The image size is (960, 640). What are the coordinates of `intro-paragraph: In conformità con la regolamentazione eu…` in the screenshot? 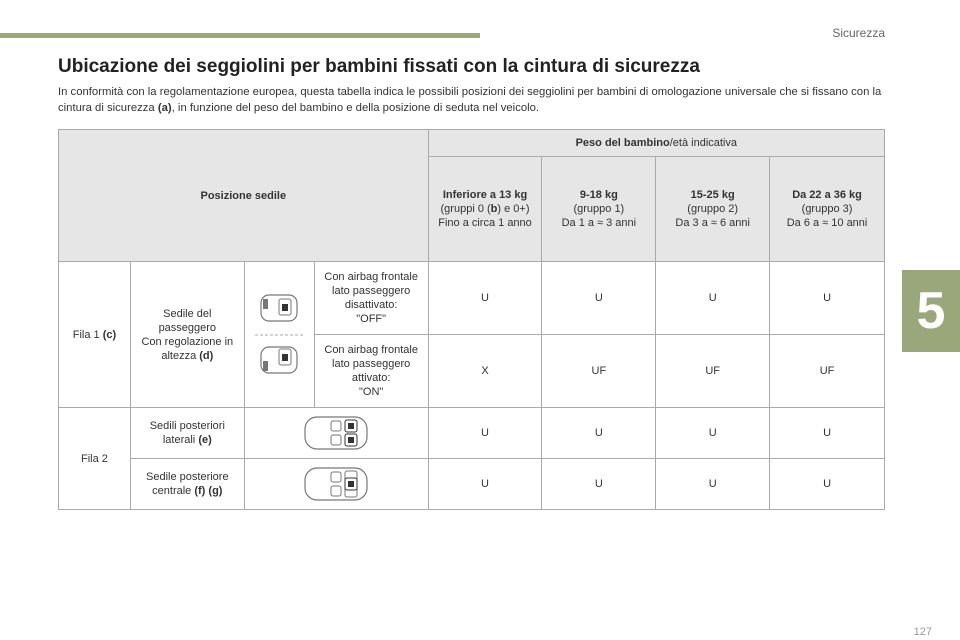 It's located at (473, 100).